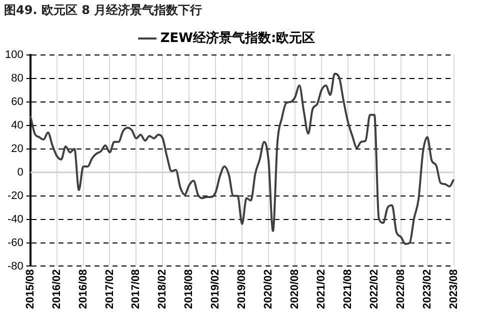  I want to click on x-tick-label: 2022/08, so click(400, 289).